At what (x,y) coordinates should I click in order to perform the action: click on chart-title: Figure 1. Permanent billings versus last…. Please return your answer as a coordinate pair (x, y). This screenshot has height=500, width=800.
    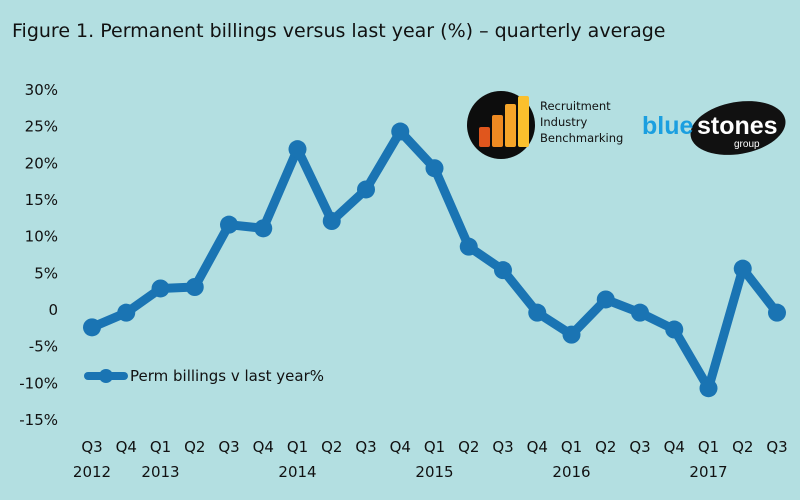
    Looking at the image, I should click on (339, 31).